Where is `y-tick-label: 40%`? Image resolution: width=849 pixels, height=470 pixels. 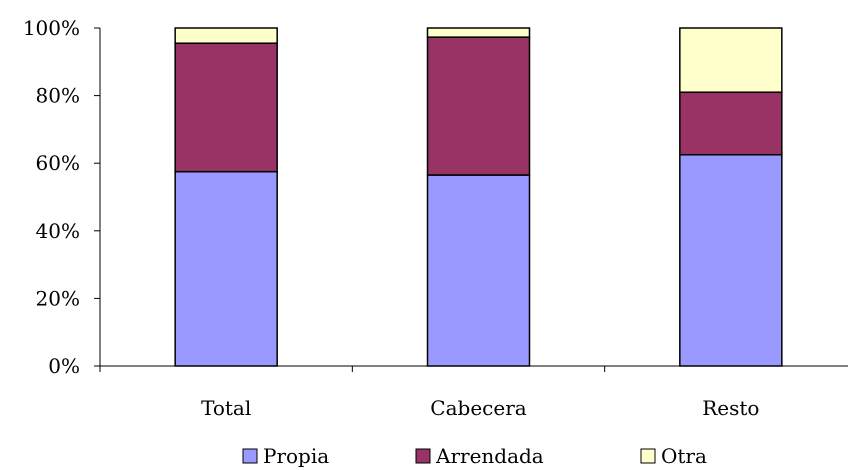 y-tick-label: 40% is located at coordinates (58, 231).